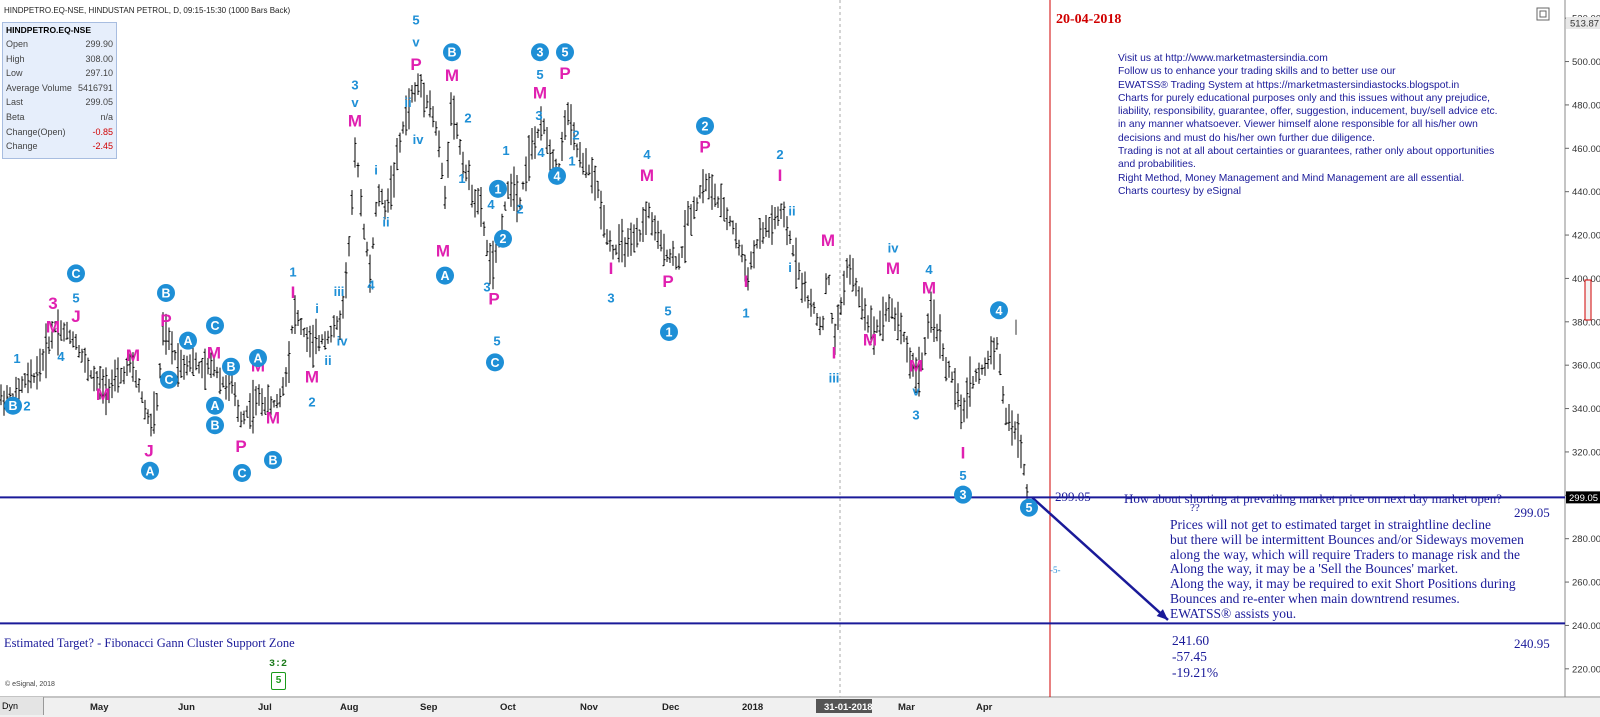  I want to click on x-tick-label: Apr, so click(984, 707).